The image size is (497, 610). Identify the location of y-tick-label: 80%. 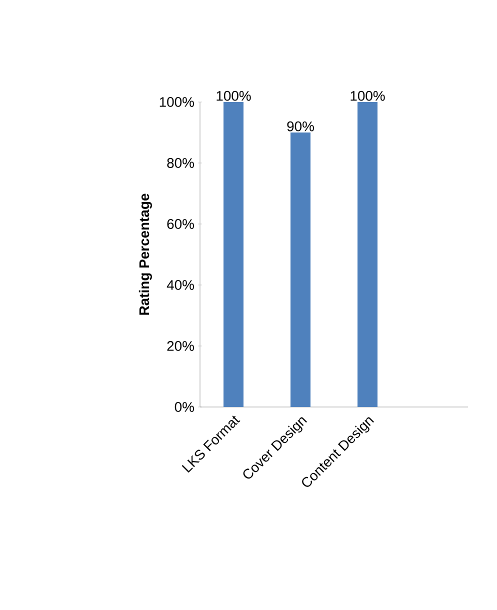
(180, 163).